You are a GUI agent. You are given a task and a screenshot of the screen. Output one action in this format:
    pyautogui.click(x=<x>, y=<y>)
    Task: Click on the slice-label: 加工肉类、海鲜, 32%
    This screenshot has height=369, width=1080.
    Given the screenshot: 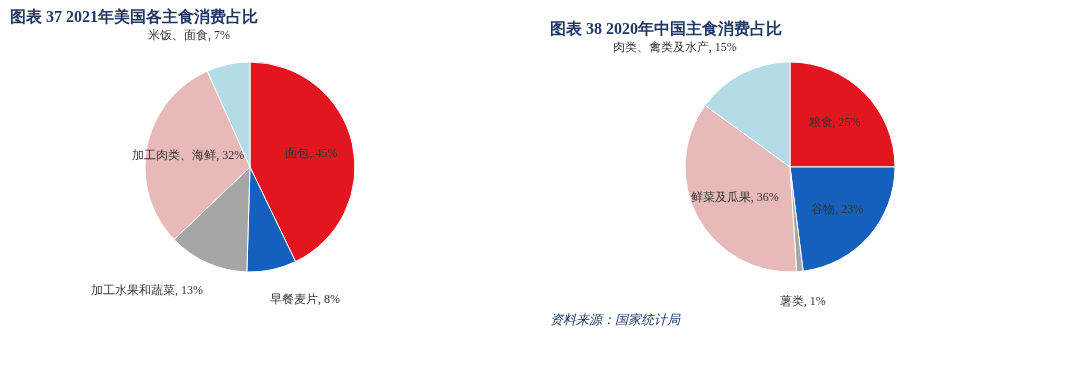 What is the action you would take?
    pyautogui.click(x=188, y=154)
    